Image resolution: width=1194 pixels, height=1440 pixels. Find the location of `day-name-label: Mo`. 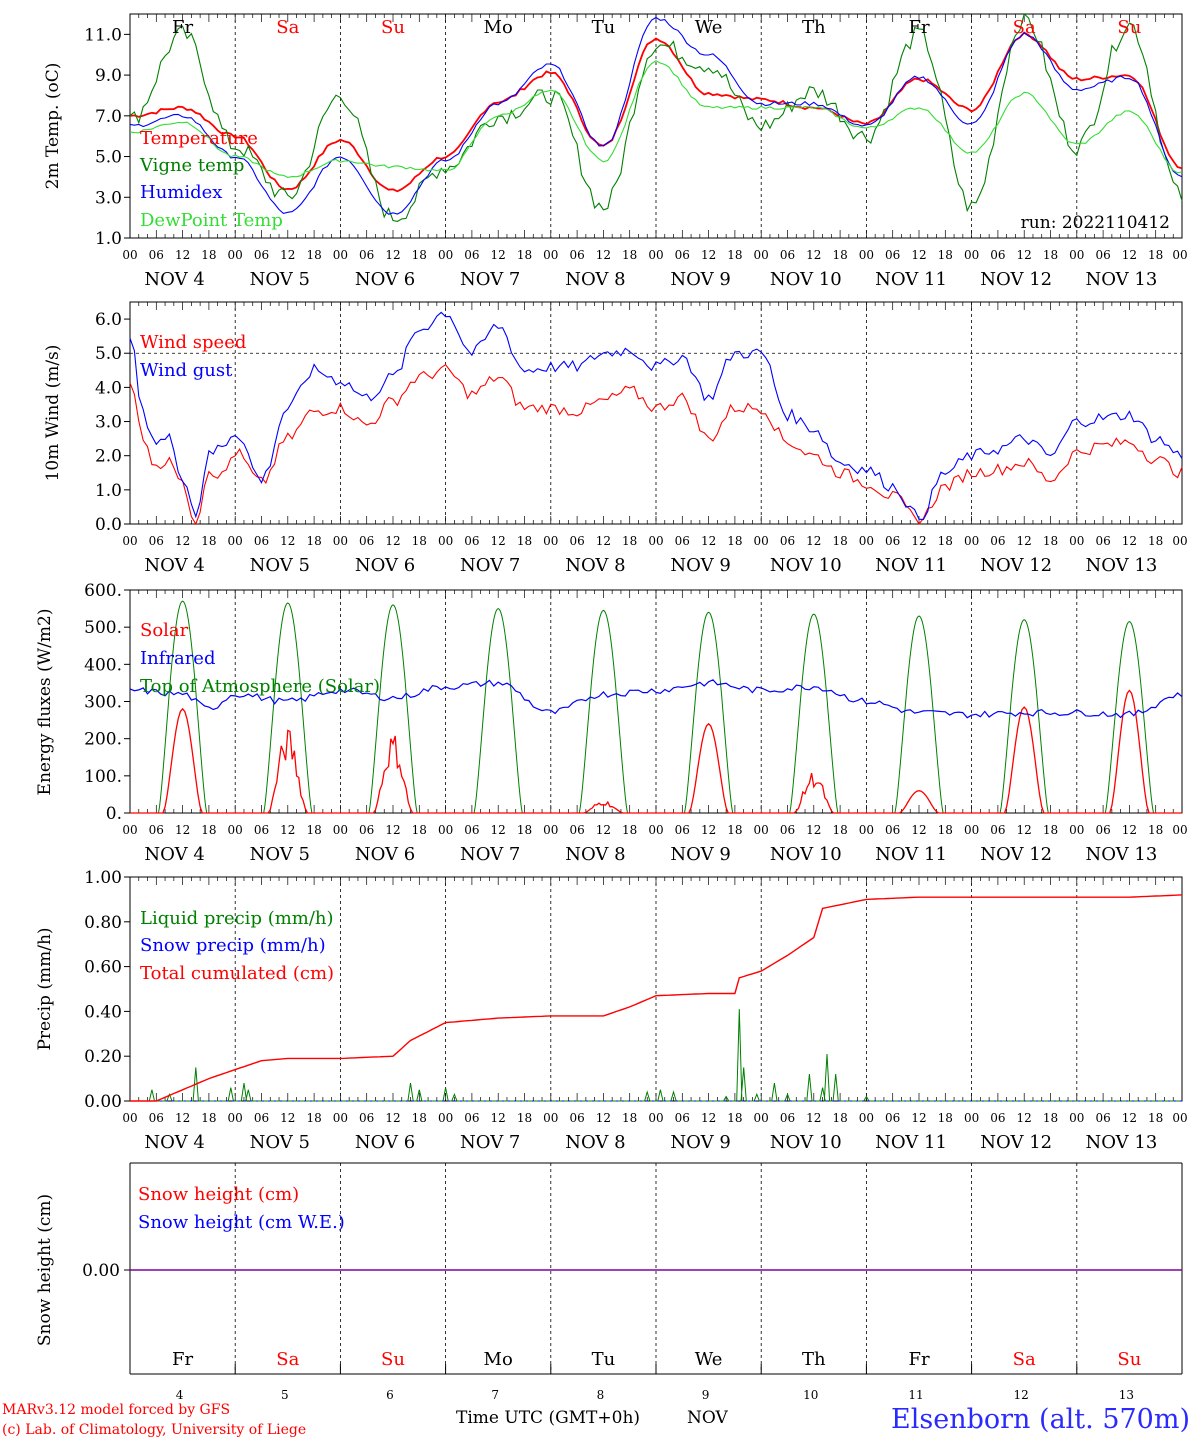

day-name-label: Mo is located at coordinates (498, 1359).